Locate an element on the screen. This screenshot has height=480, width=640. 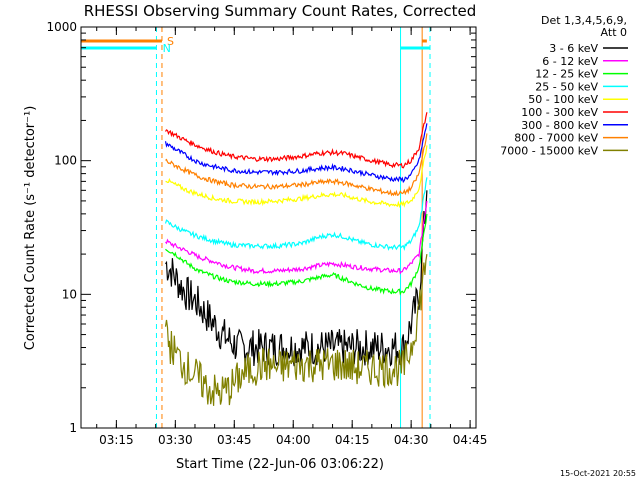
legend-entry-label: 50 - 100 keV is located at coordinates (563, 99).